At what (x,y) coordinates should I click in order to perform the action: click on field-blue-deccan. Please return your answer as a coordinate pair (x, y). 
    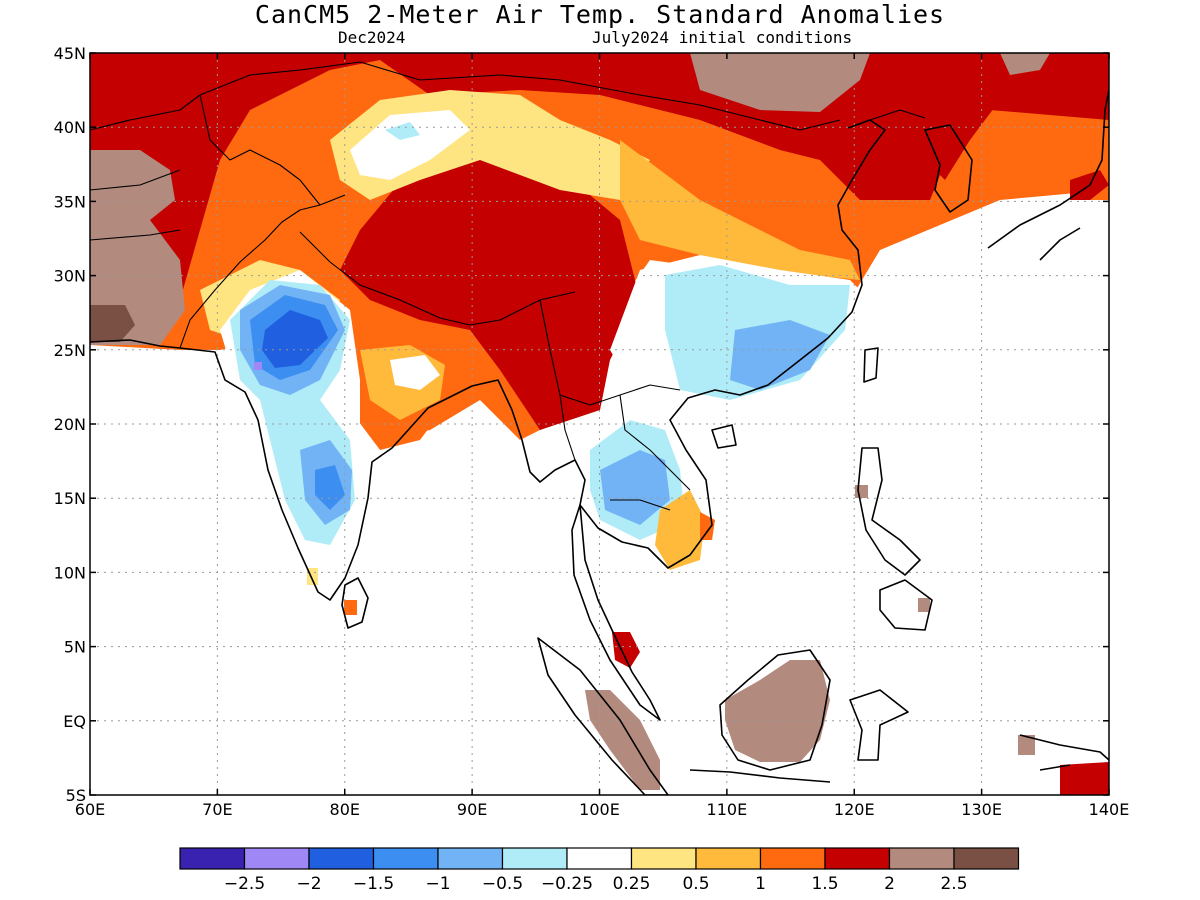
    Looking at the image, I should click on (330, 487).